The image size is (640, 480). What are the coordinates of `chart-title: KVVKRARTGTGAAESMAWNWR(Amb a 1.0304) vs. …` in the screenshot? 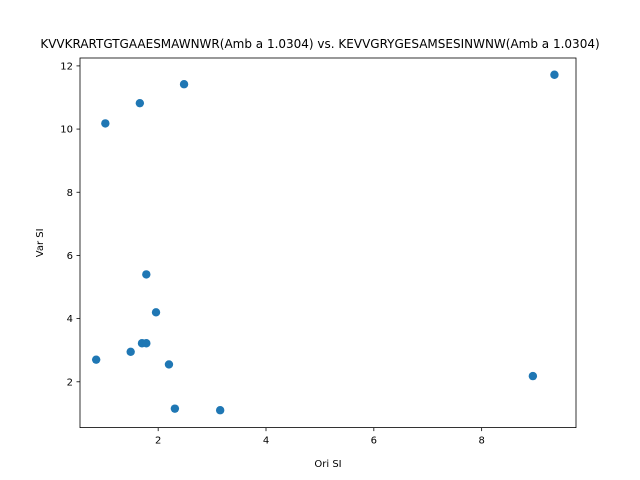 It's located at (319, 44).